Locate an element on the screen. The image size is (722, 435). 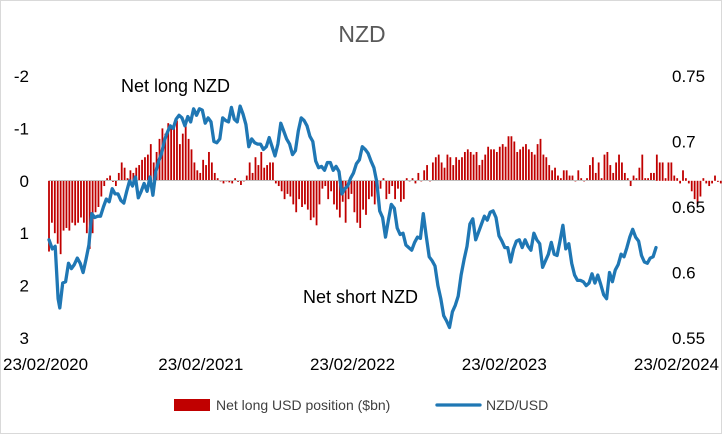
left-tick-label: 3 is located at coordinates (24, 338).